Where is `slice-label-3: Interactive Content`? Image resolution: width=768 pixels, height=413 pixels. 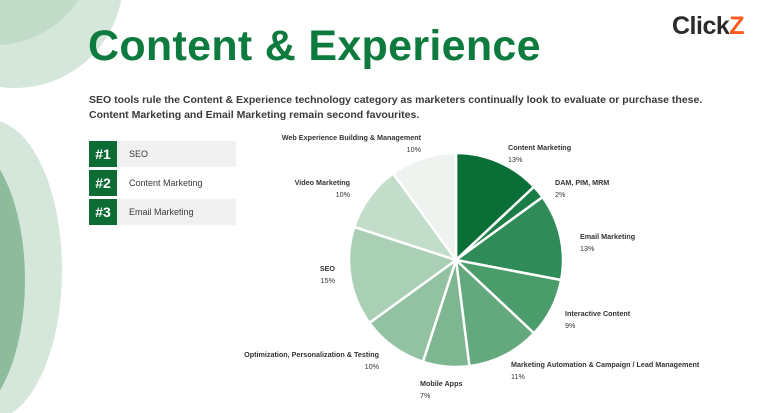 slice-label-3: Interactive Content is located at coordinates (598, 313).